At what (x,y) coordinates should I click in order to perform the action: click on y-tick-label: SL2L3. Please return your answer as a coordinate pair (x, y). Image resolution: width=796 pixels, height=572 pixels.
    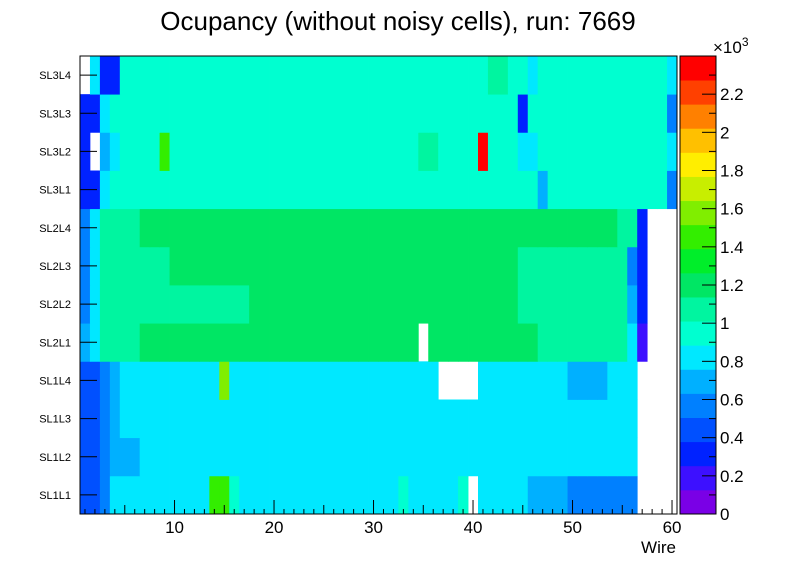
    Looking at the image, I should click on (55, 267).